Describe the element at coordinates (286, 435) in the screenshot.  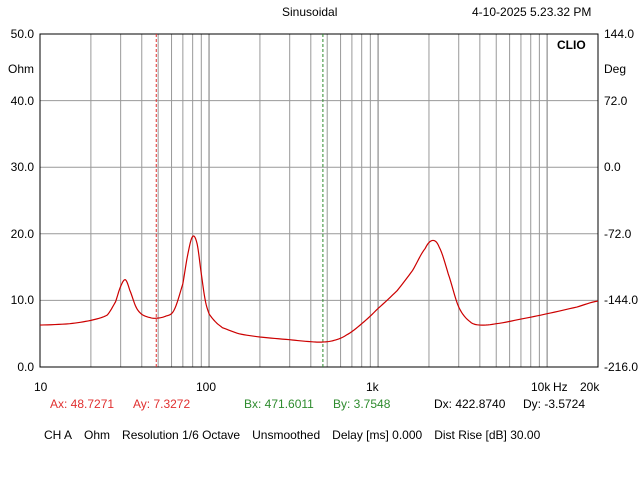
I see `smoothing-label: Unsmoothed` at that location.